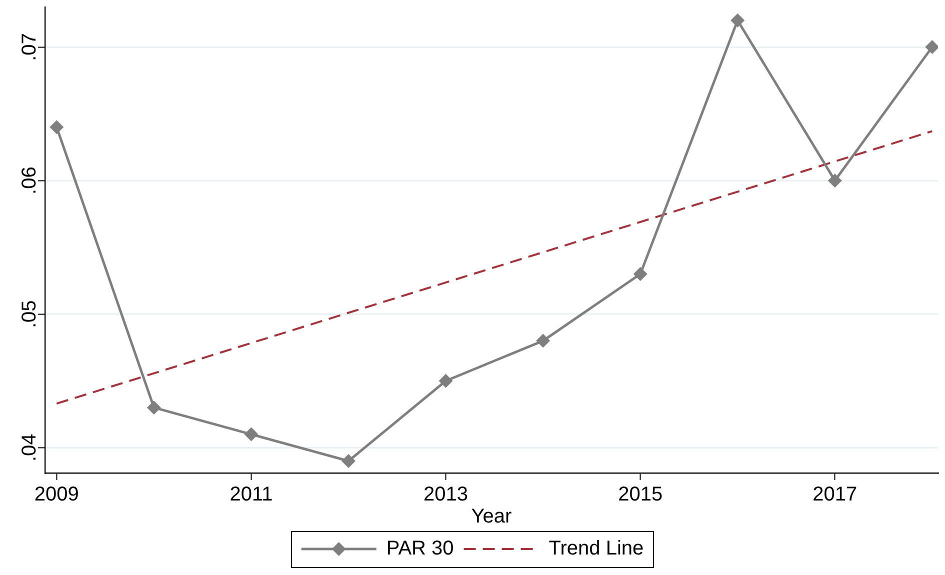 The height and width of the screenshot is (575, 945). I want to click on y-tick-label: .04, so click(29, 448).